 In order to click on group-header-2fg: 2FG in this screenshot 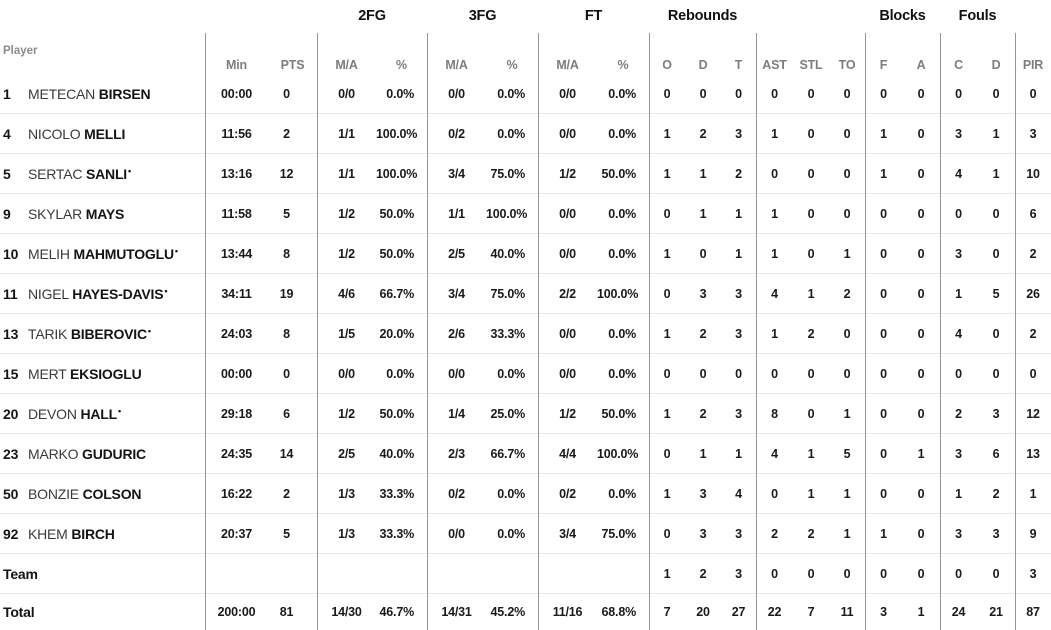, I will do `click(372, 16)`.